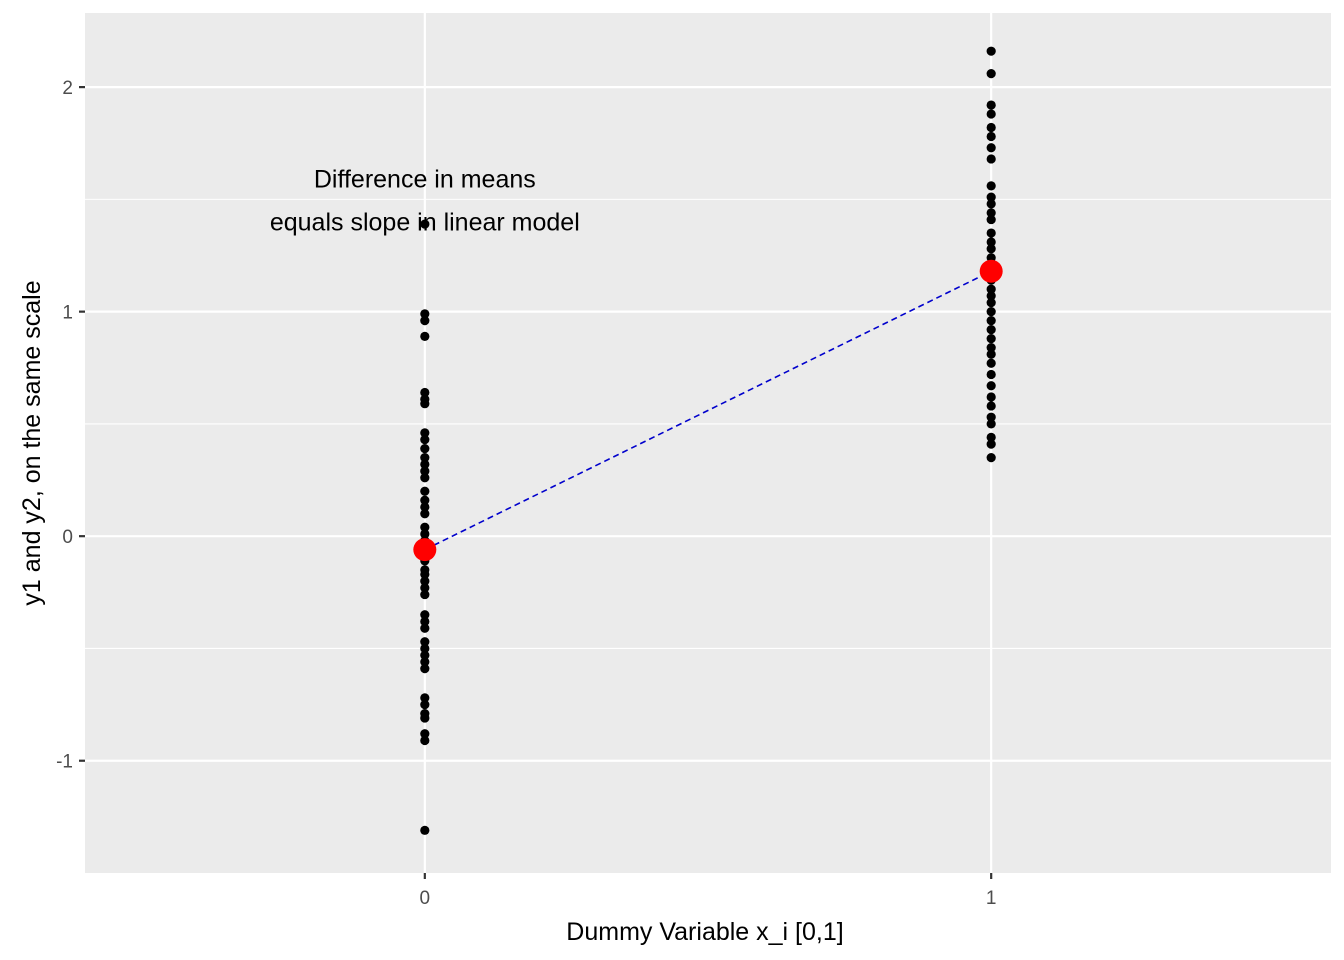  I want to click on annotation-line-1: Difference in means, so click(425, 179).